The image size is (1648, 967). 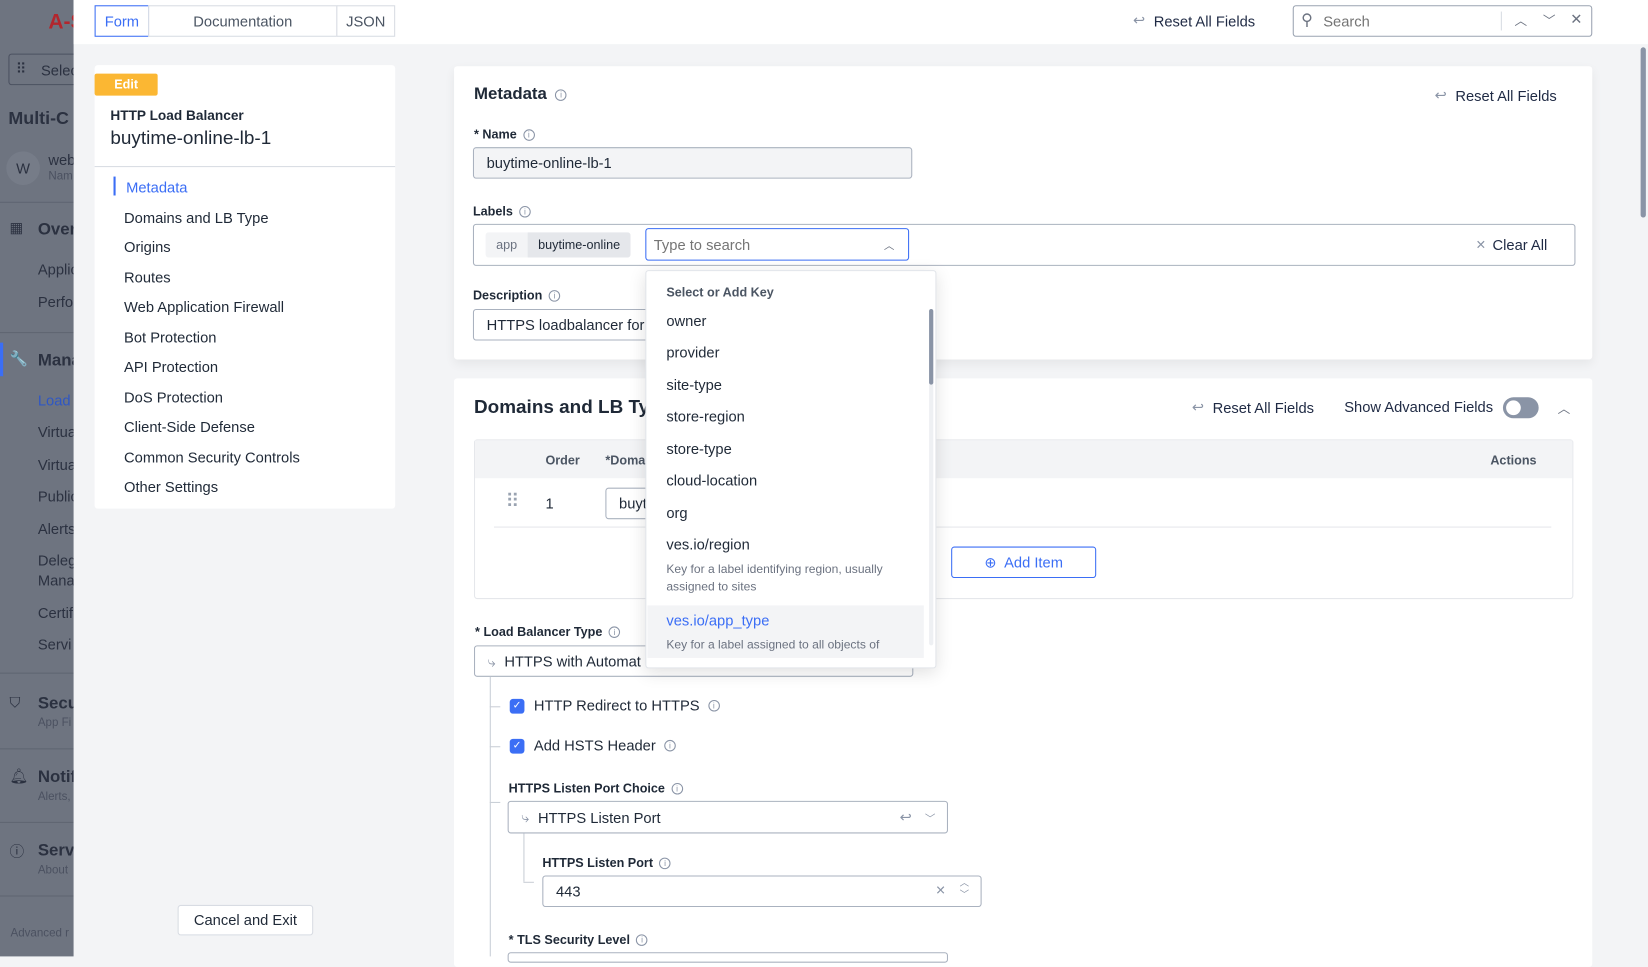 What do you see at coordinates (1496, 95) in the screenshot?
I see `metadata-reset-button: ↩ Reset All Fields` at bounding box center [1496, 95].